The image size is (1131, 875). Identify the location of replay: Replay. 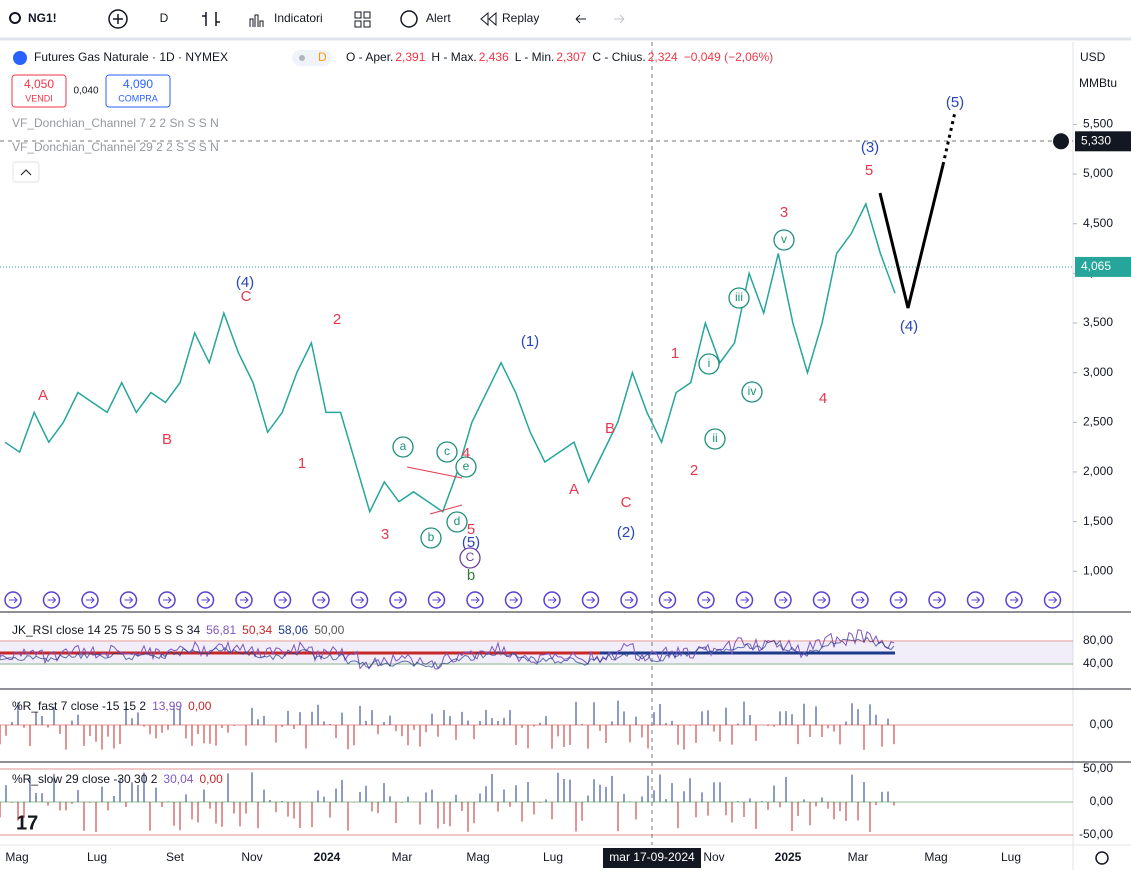
(520, 18).